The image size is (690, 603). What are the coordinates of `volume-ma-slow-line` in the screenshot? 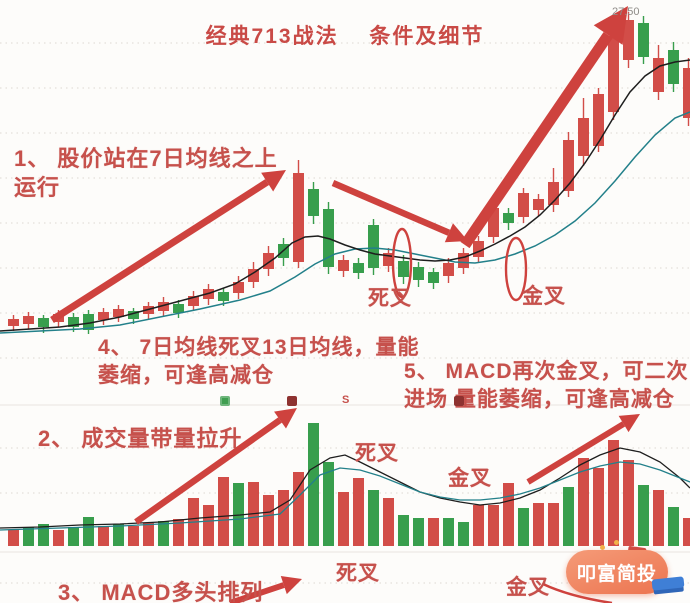 It's located at (345, 496).